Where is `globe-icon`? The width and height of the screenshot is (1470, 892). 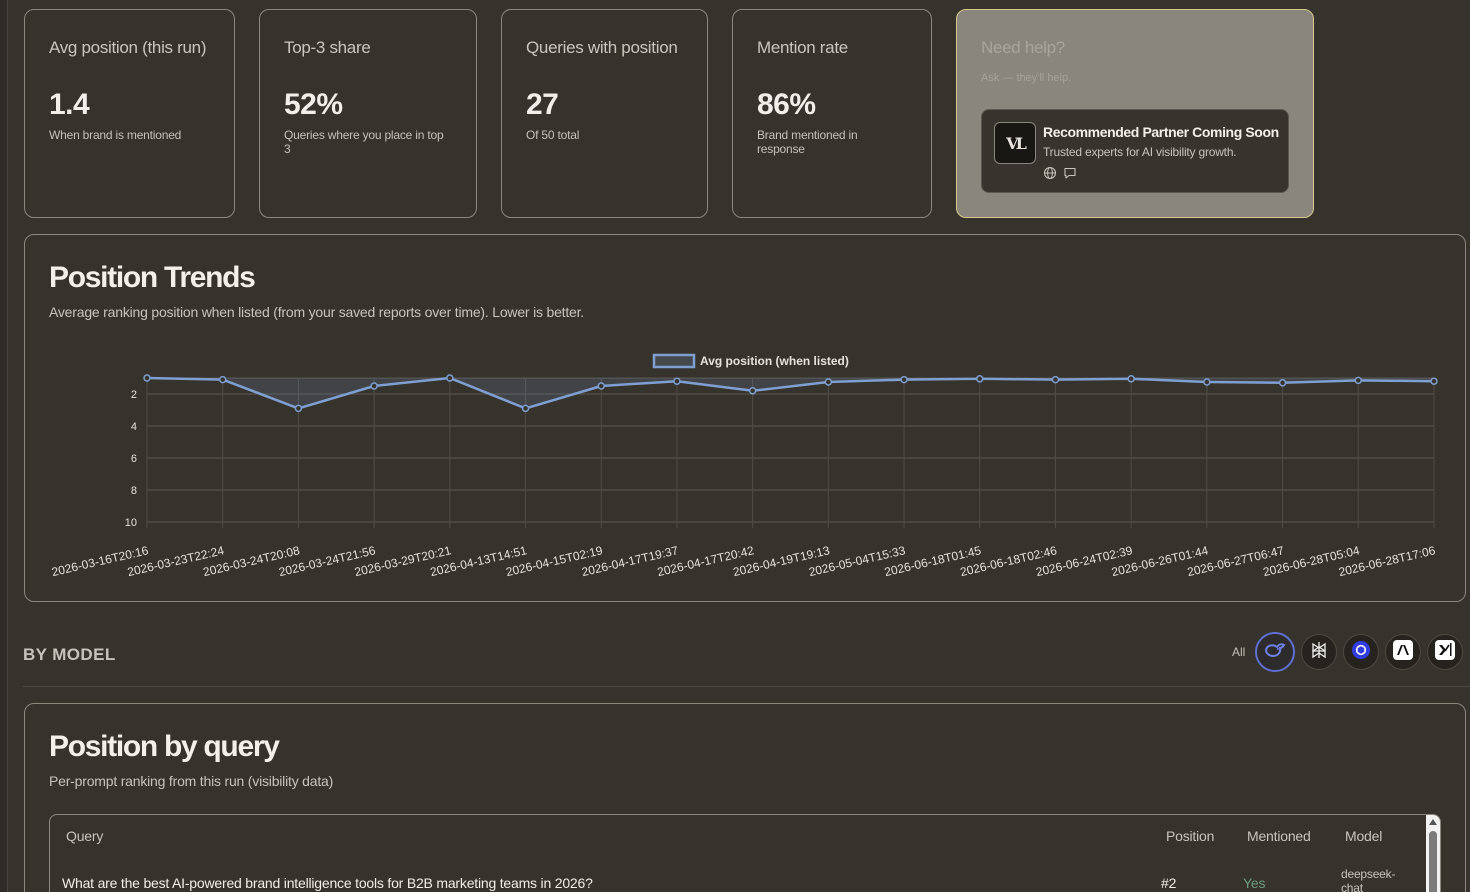
globe-icon is located at coordinates (1050, 175).